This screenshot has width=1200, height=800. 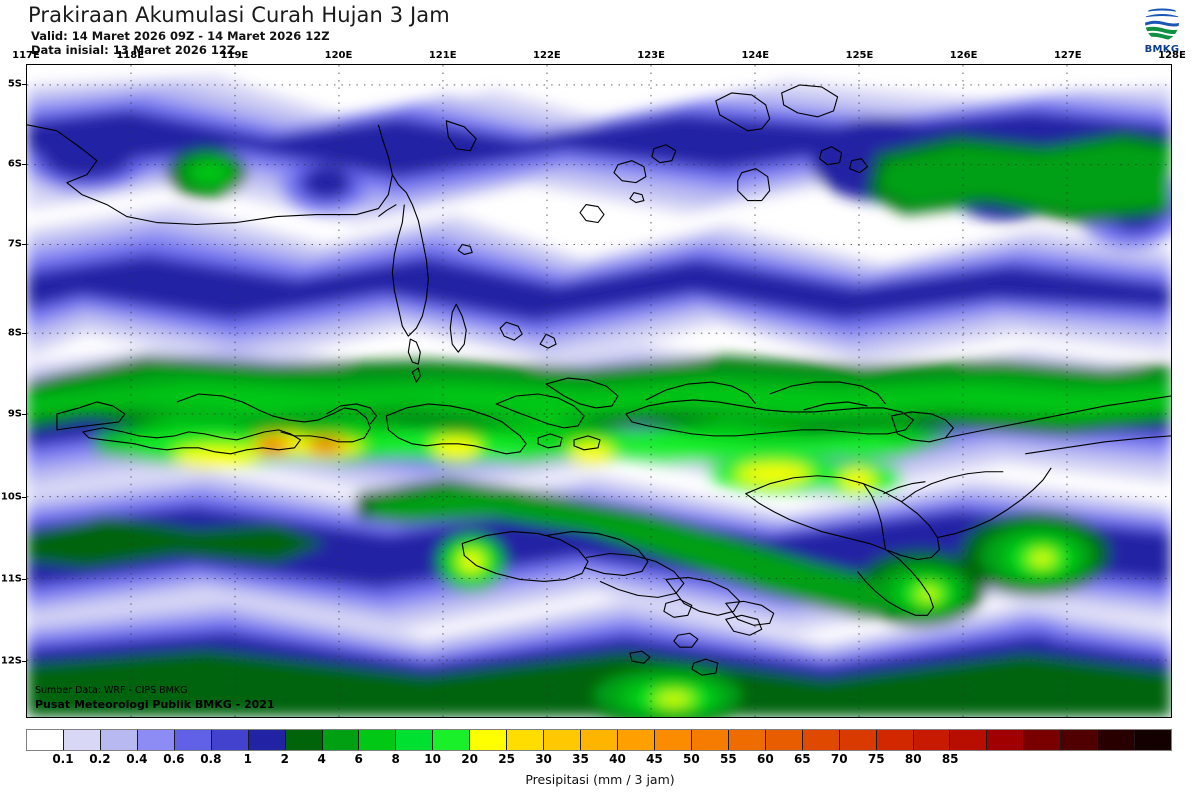 What do you see at coordinates (100, 759) in the screenshot?
I see `colorbar-tick-label: 0.2` at bounding box center [100, 759].